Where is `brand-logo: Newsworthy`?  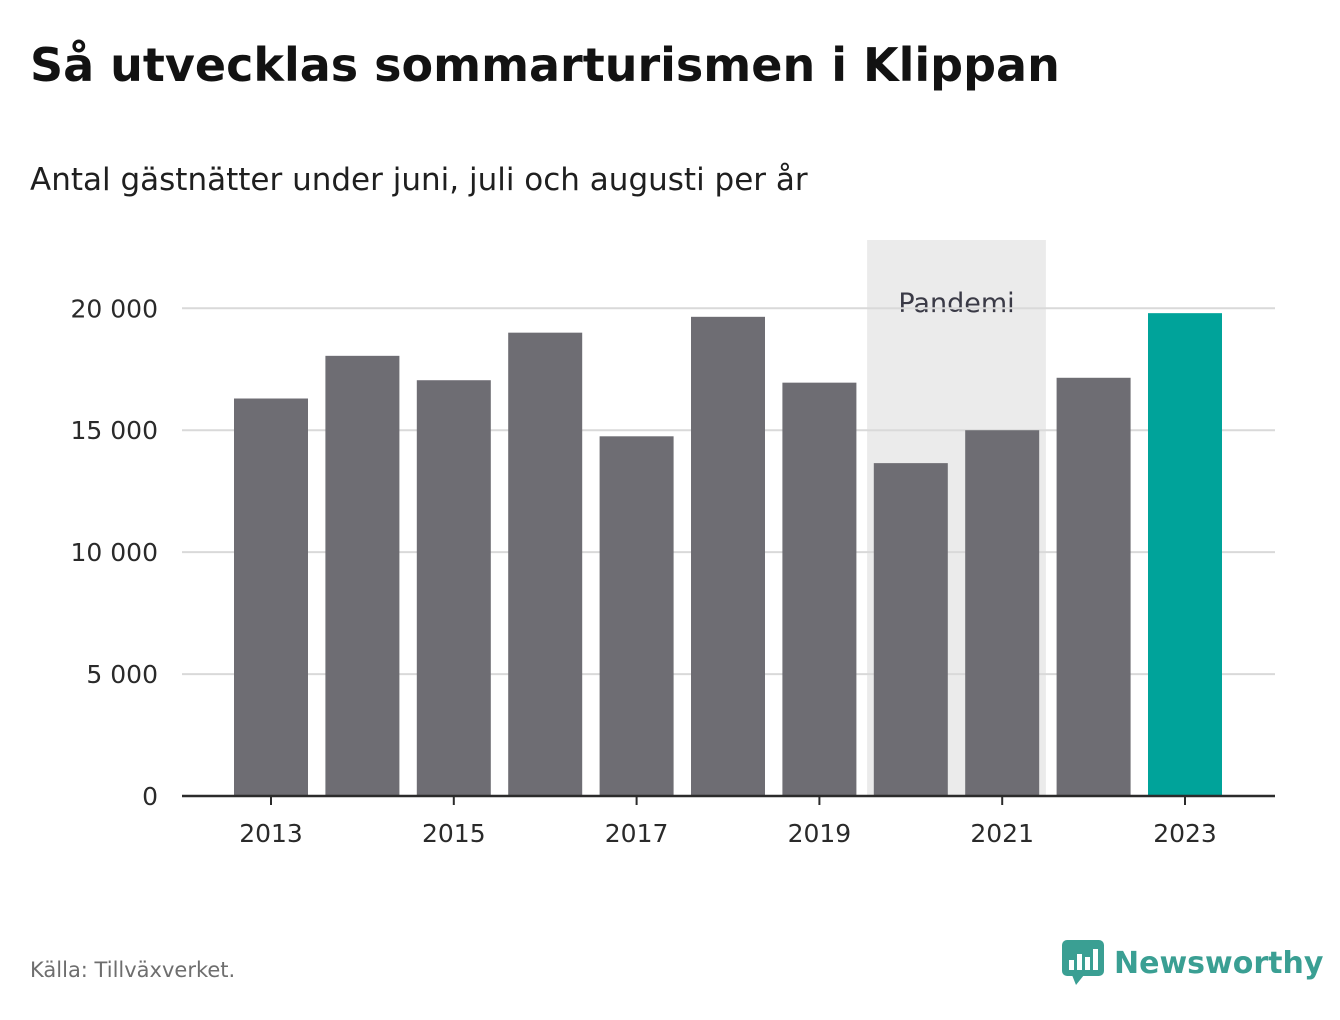 brand-logo: Newsworthy is located at coordinates (1192, 963).